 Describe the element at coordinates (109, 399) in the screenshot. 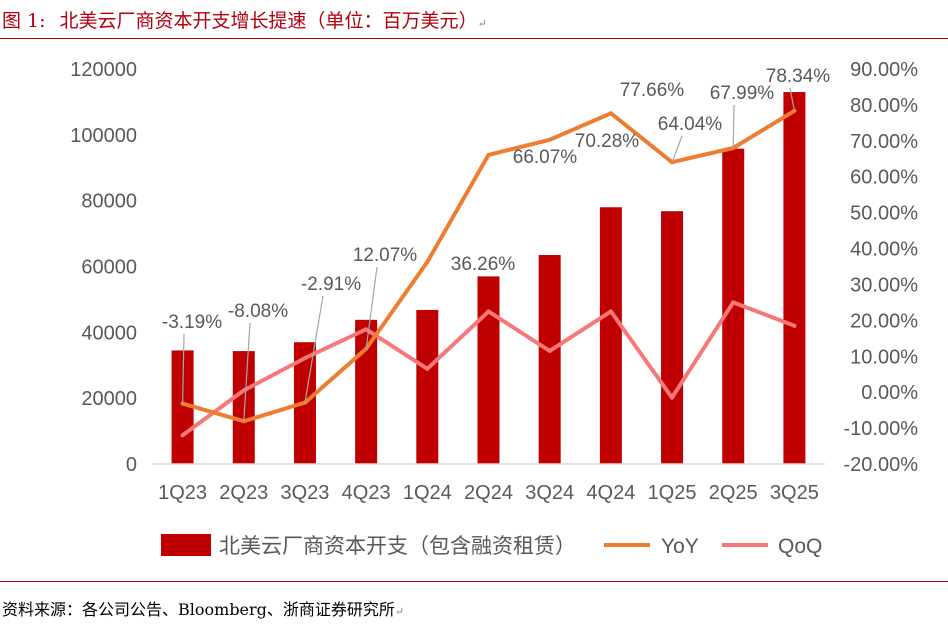

I see `left-axis-tick-label: 20000` at that location.